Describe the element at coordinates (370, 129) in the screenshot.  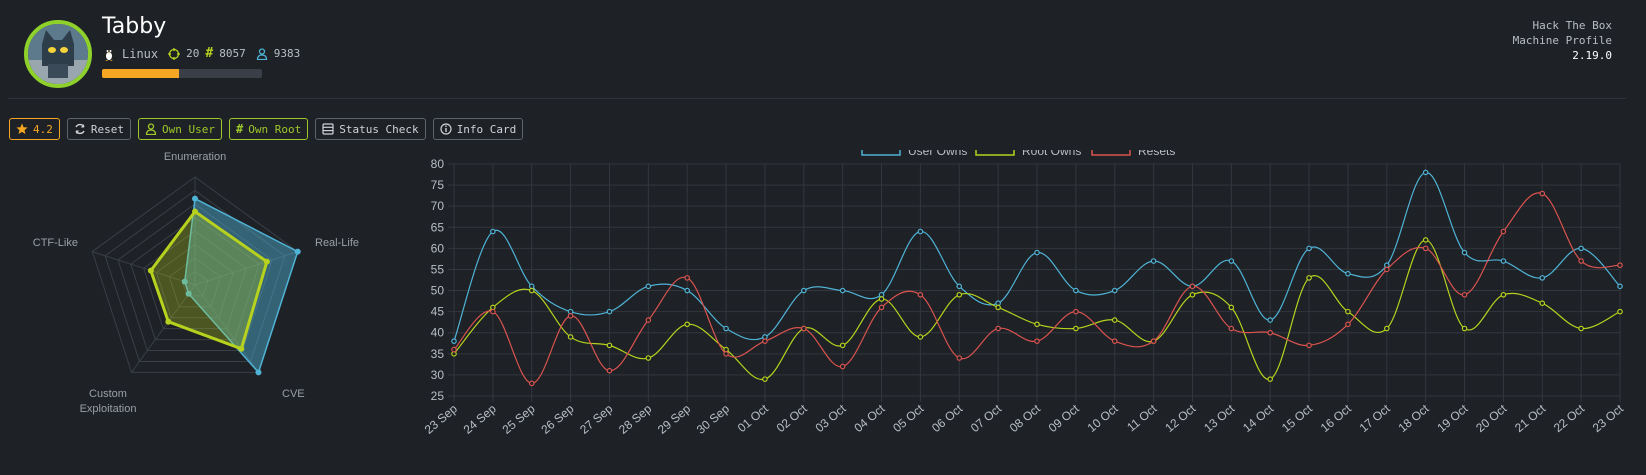
I see `status-check-button: Status Check` at that location.